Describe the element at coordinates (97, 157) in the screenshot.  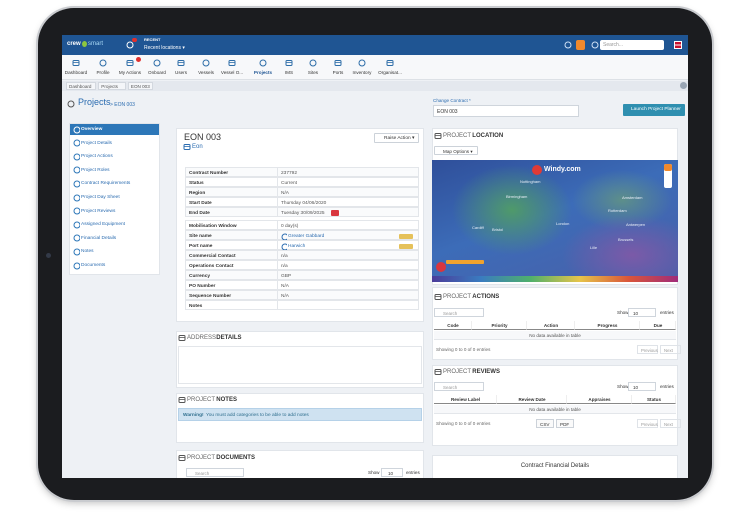
I see `sidebar-item: Project Actions` at that location.